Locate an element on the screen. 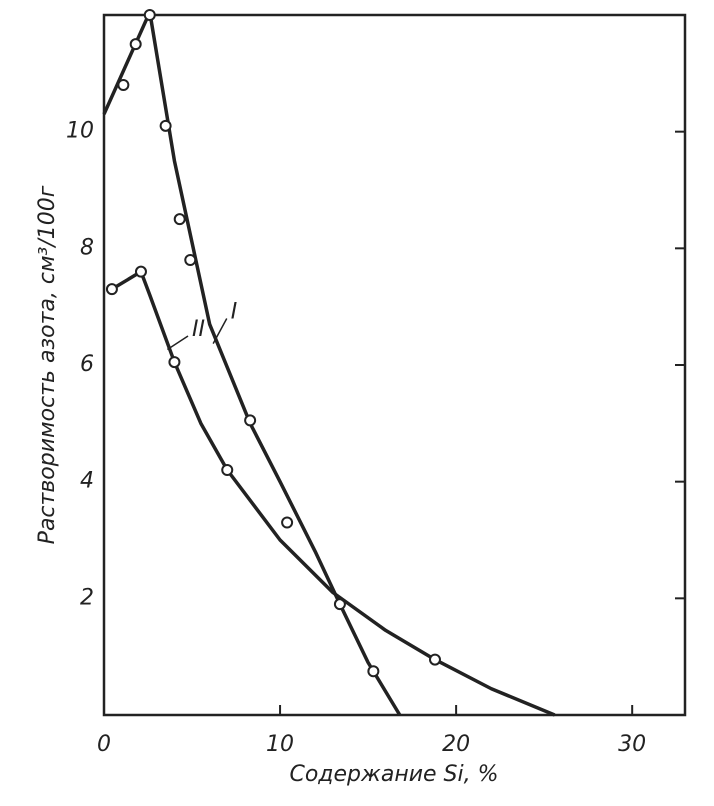  y-axis-label: Растворимость азота, см³/100г is located at coordinates (47, 364).